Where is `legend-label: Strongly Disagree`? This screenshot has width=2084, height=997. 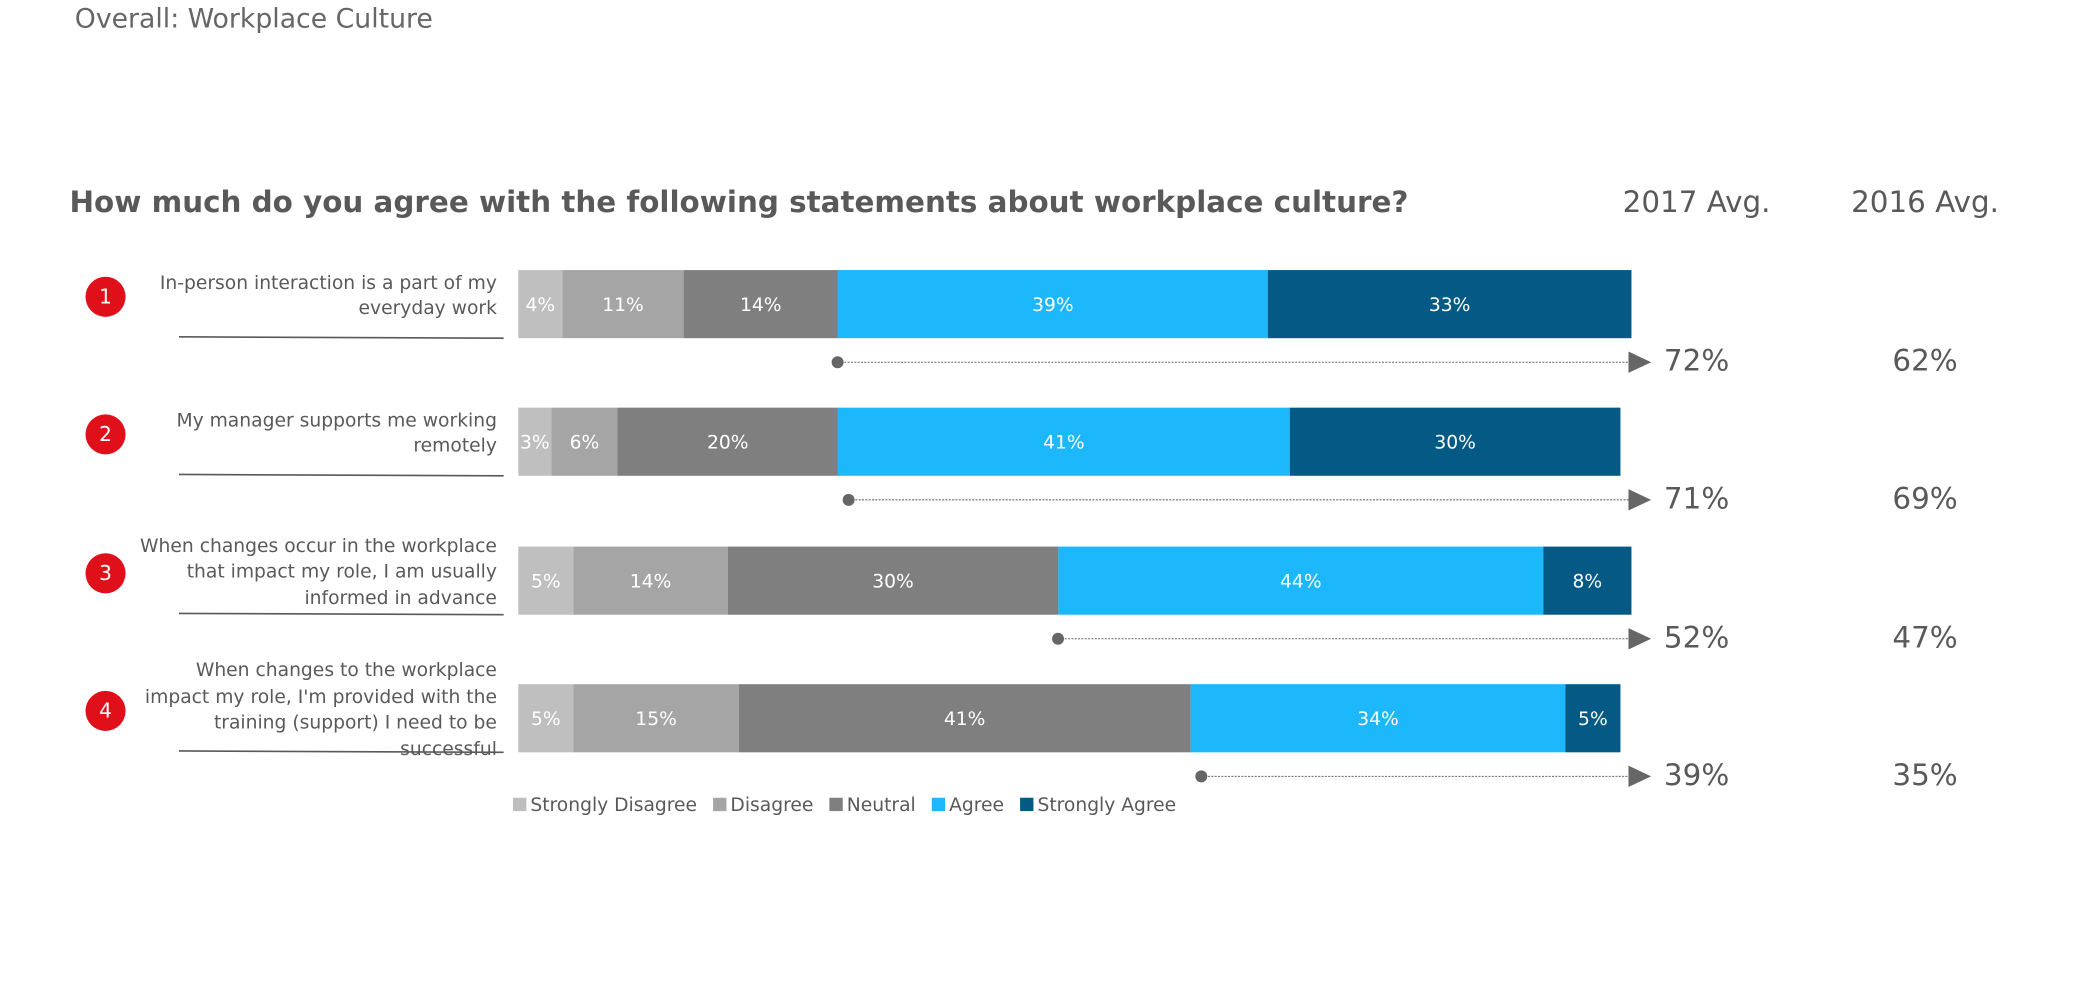
legend-label: Strongly Disagree is located at coordinates (613, 805).